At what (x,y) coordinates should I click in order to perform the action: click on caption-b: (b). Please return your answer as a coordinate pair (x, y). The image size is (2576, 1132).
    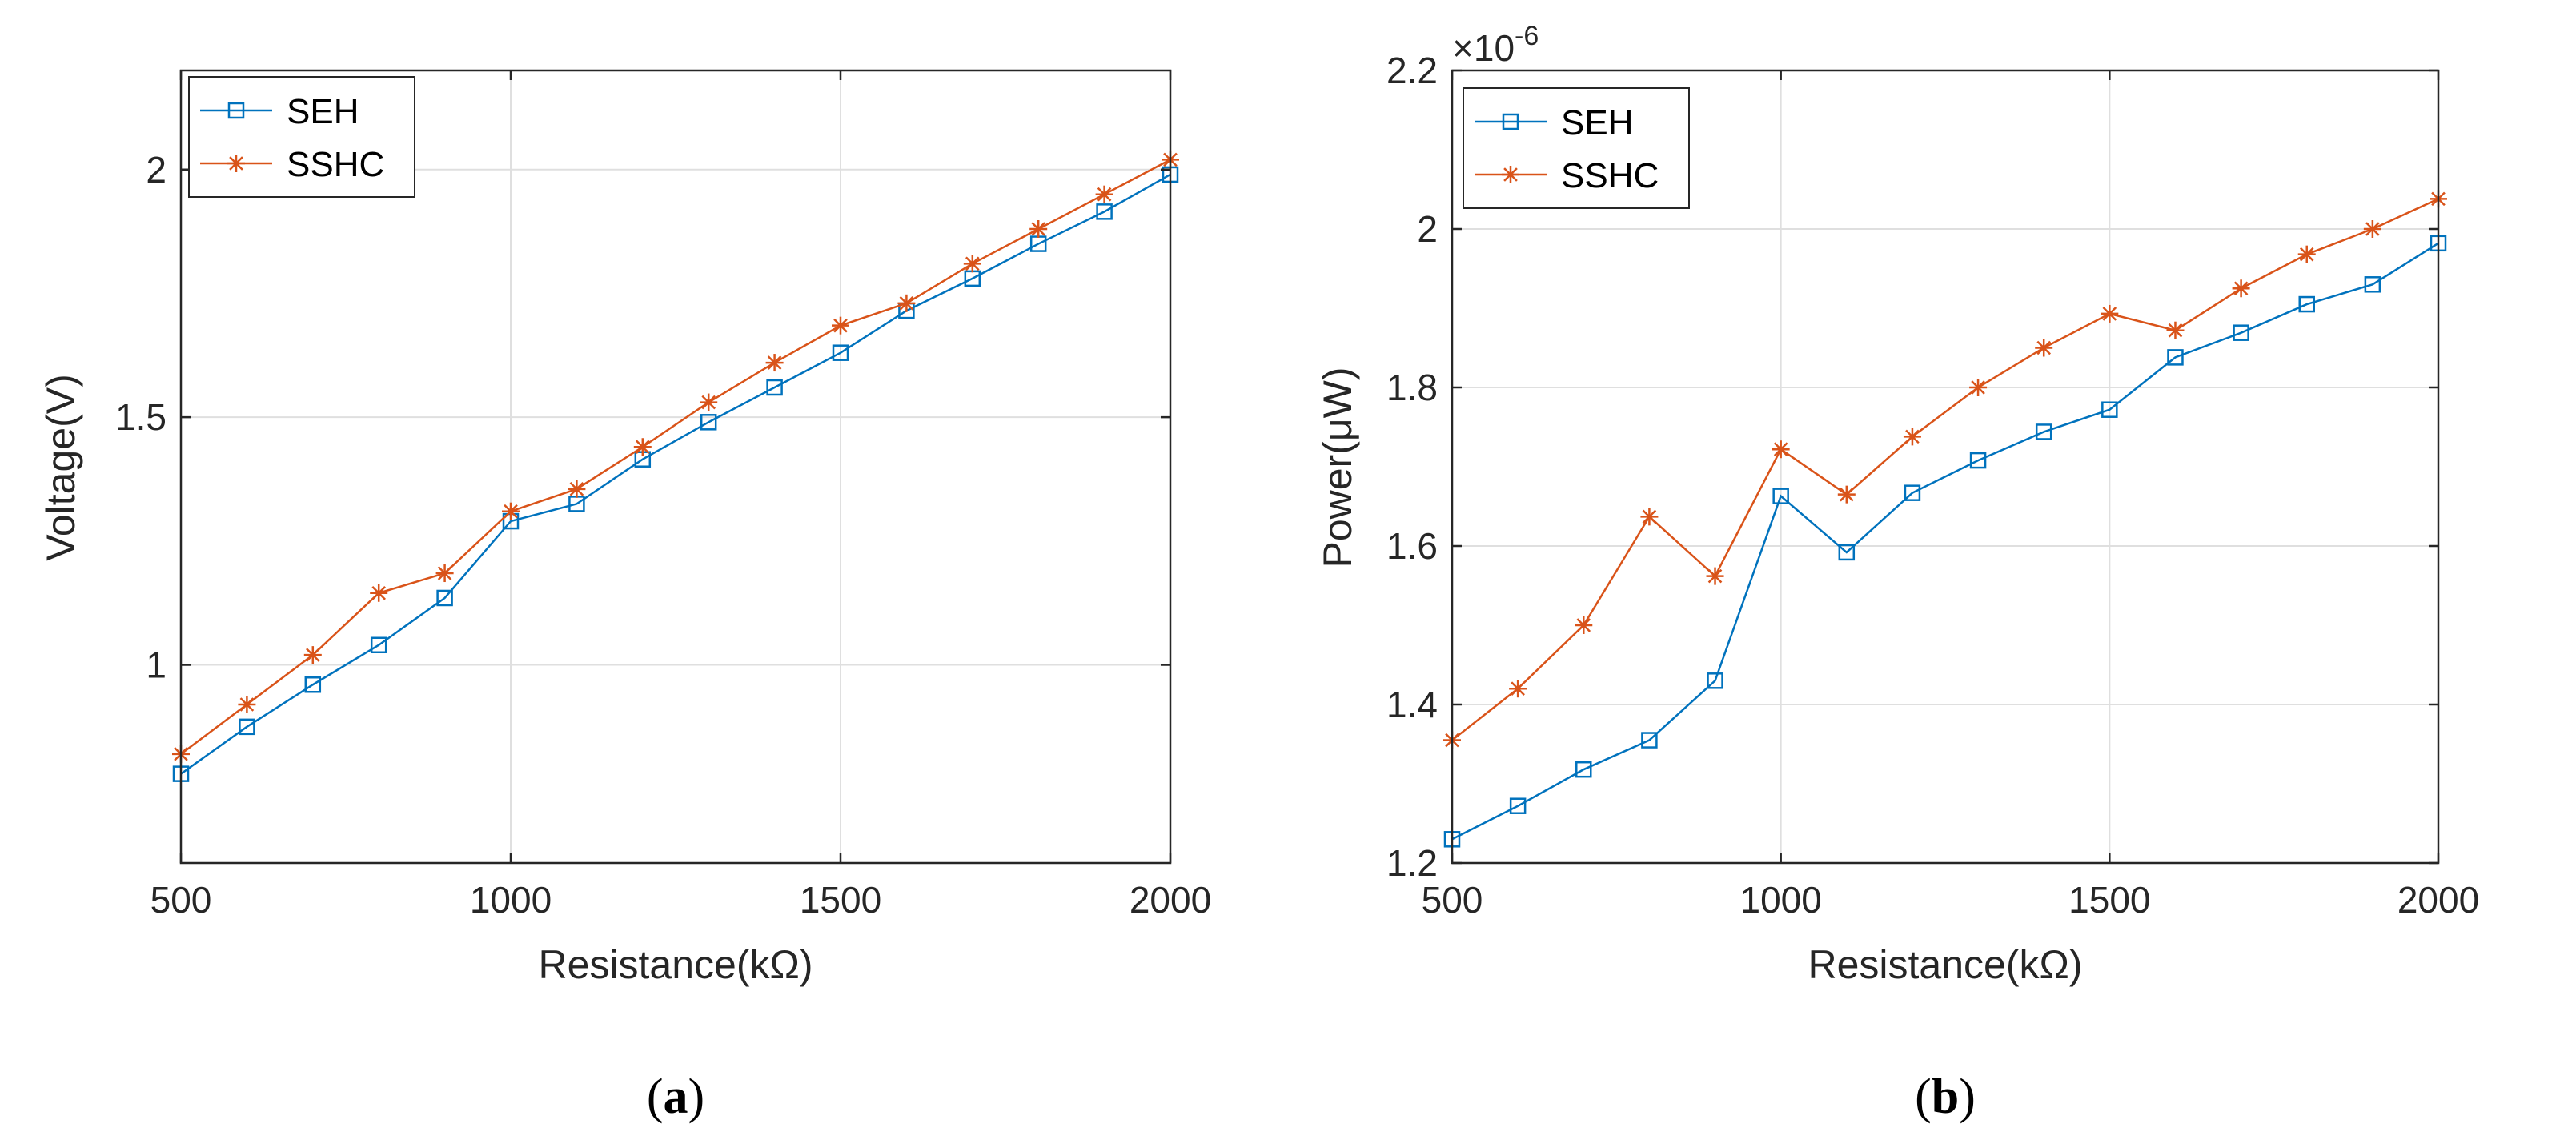
    Looking at the image, I should click on (1945, 1097).